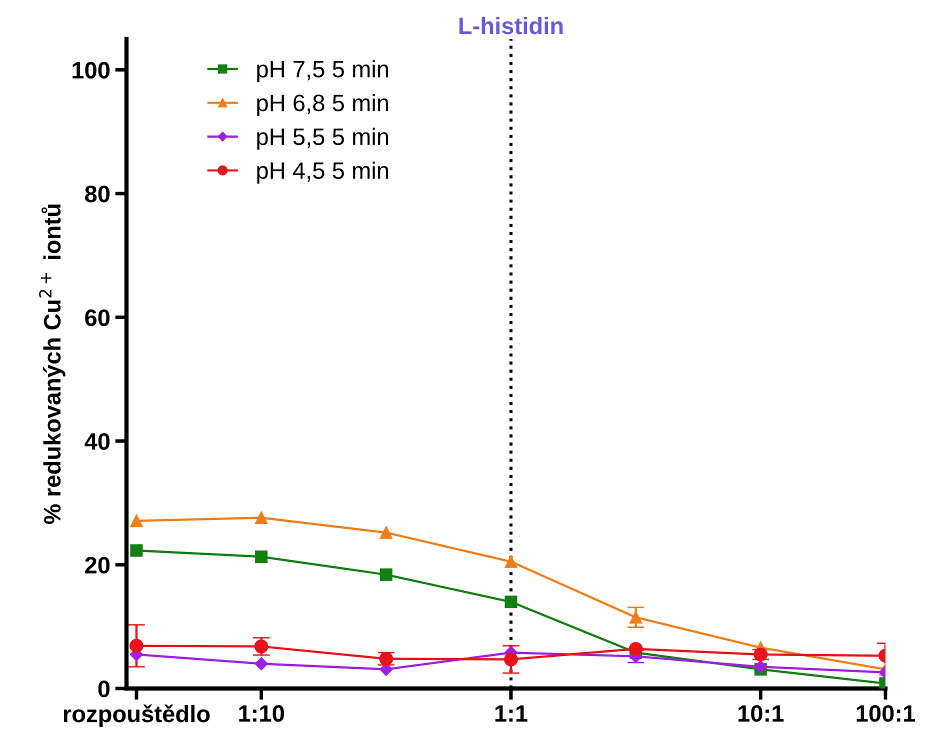 This screenshot has width=937, height=734. I want to click on legend-label: pH 5,5 5 min, so click(322, 139).